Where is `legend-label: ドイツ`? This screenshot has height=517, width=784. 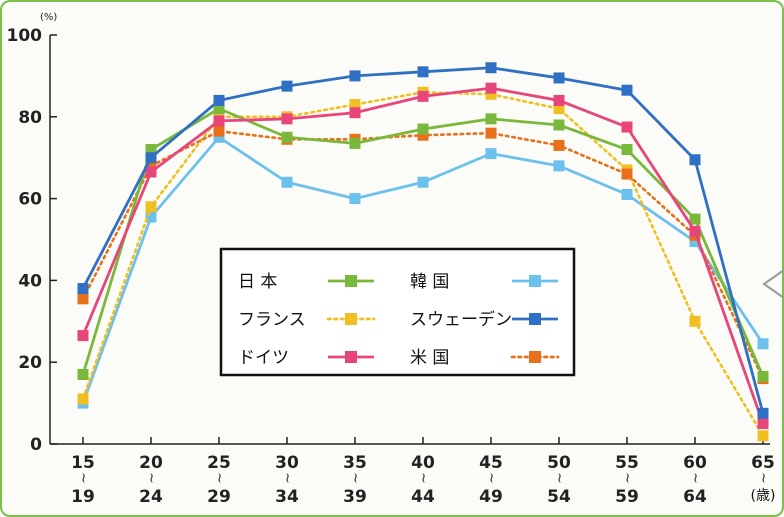 legend-label: ドイツ is located at coordinates (263, 358).